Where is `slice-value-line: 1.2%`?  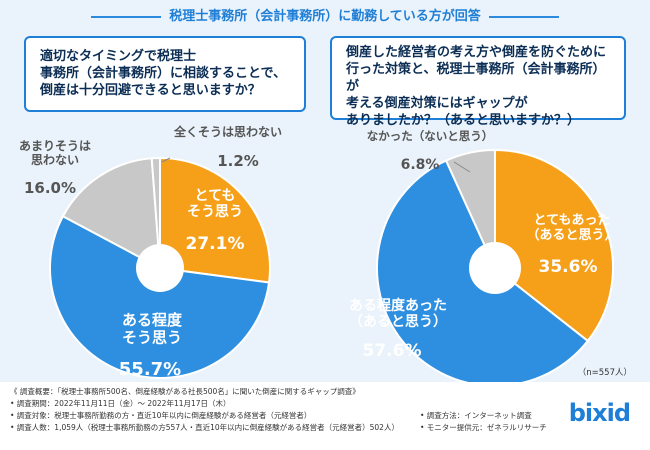
slice-value-line: 1.2% is located at coordinates (238, 161).